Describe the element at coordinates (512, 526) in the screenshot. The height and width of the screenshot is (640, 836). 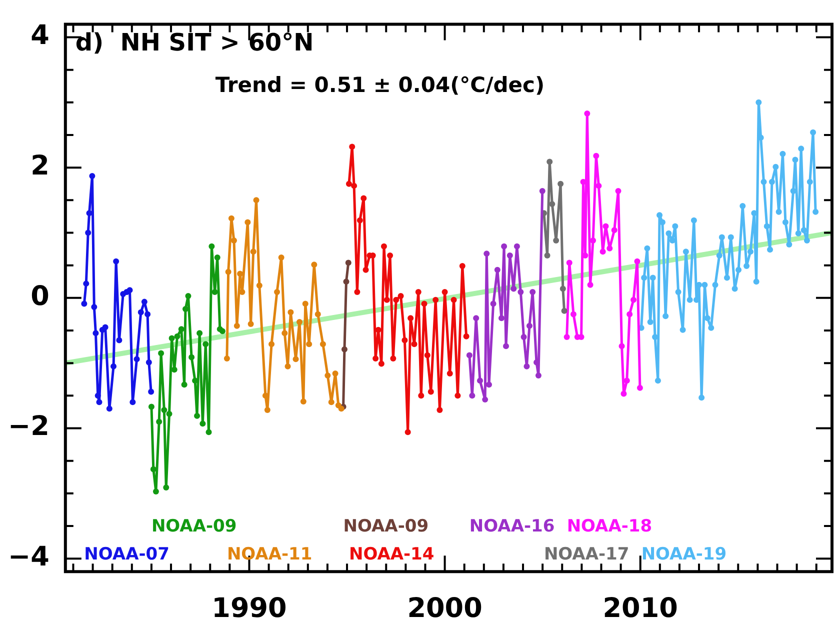
I see `text: NOAA-16` at that location.